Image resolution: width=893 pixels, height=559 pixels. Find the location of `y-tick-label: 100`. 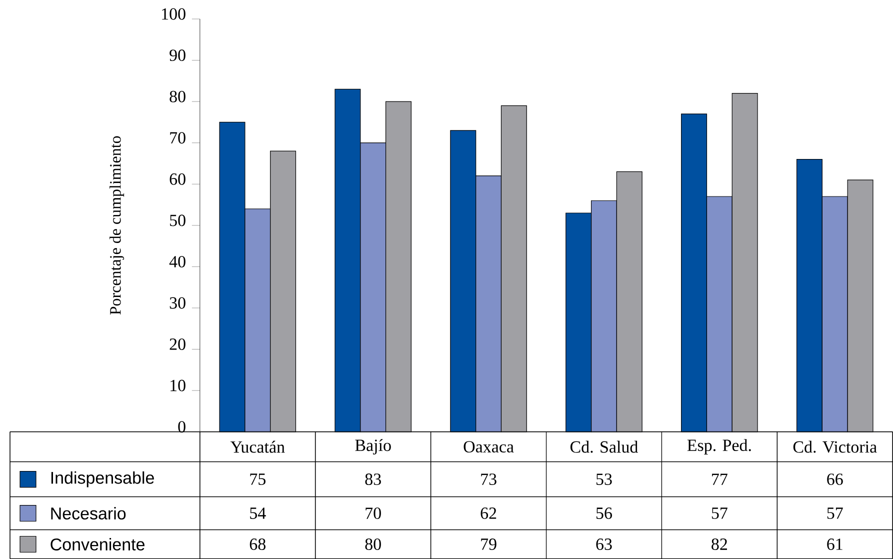

y-tick-label: 100 is located at coordinates (174, 14).